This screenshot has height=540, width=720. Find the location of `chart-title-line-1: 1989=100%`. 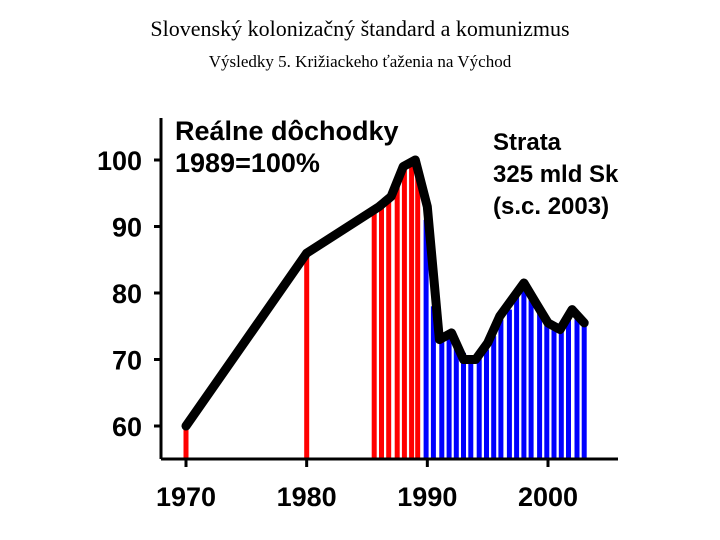

chart-title-line-1: 1989=100% is located at coordinates (247, 163).